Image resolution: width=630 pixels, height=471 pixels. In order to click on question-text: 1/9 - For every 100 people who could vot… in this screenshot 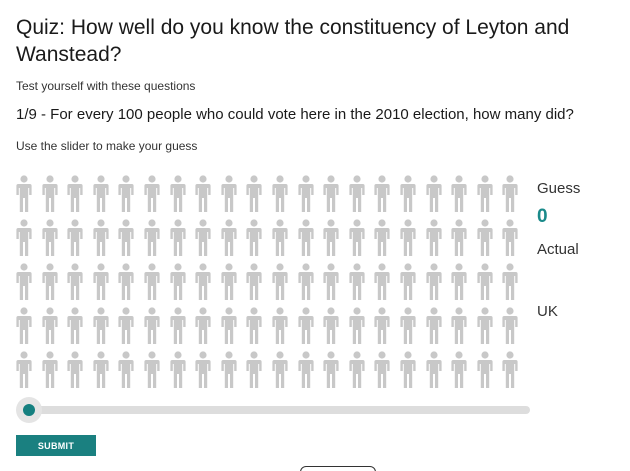, I will do `click(295, 114)`.